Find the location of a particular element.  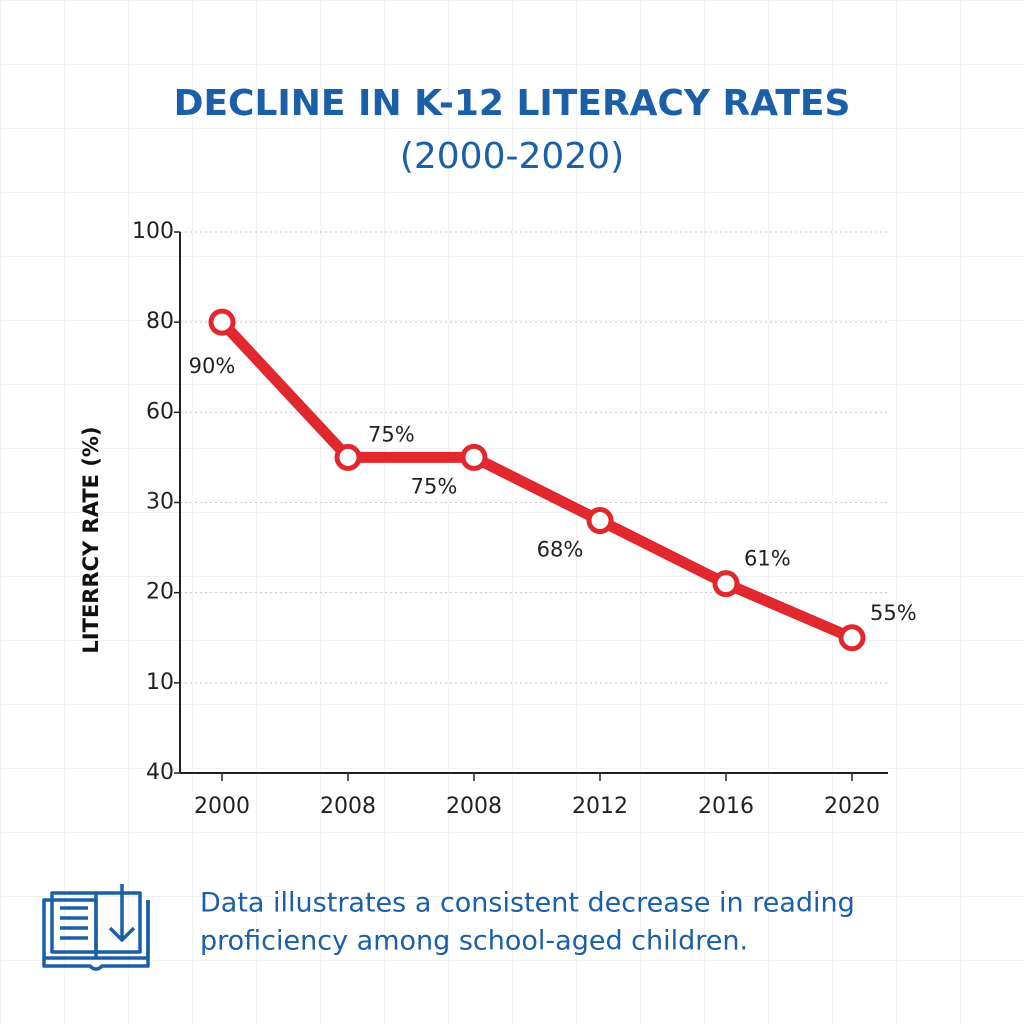

y-tick-label: 60 is located at coordinates (160, 411).